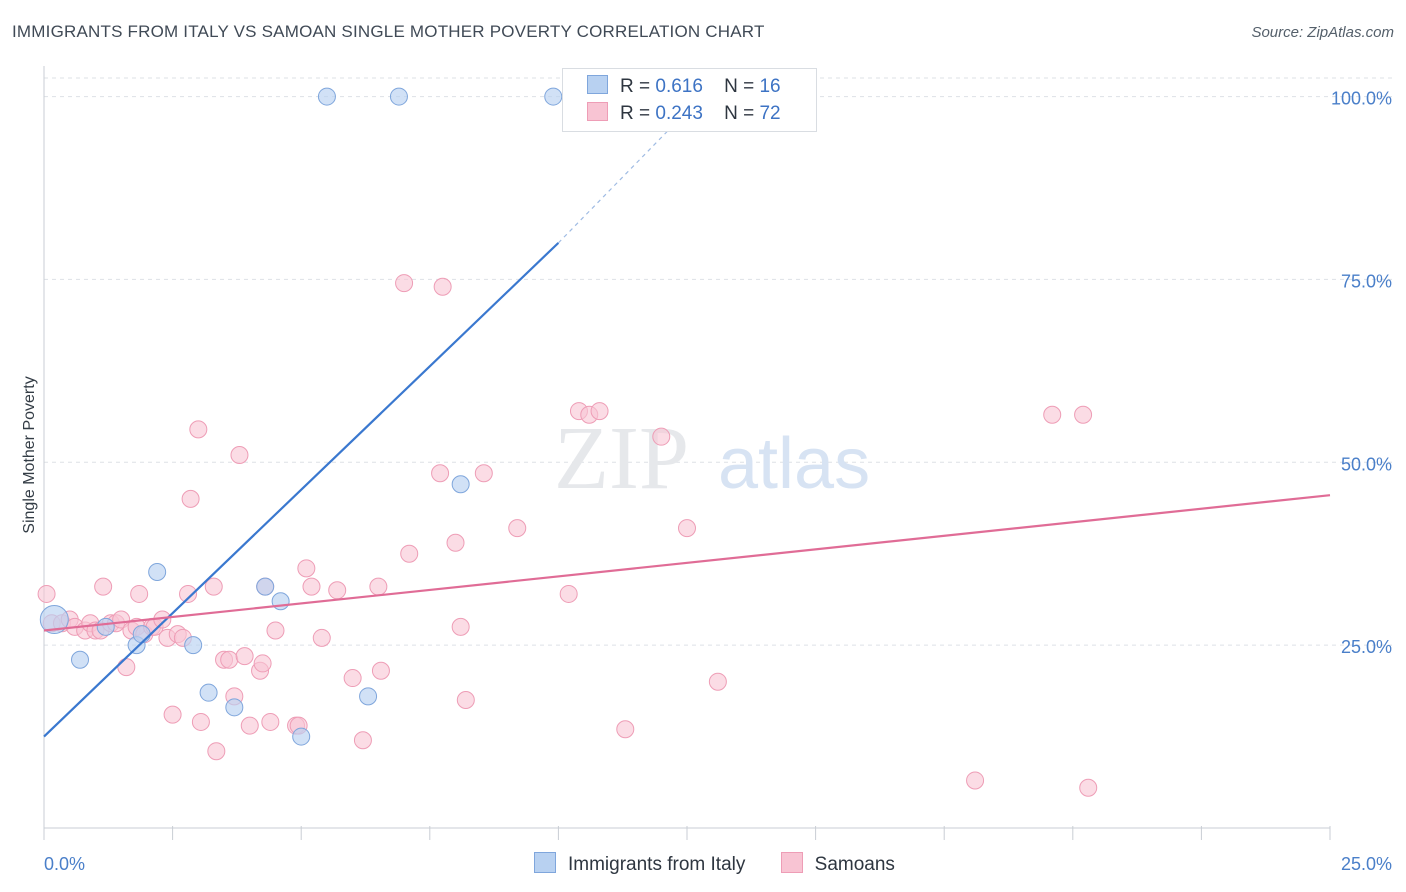 The image size is (1406, 892). What do you see at coordinates (621, 458) in the screenshot?
I see `watermark-zip: ZIP` at bounding box center [621, 458].